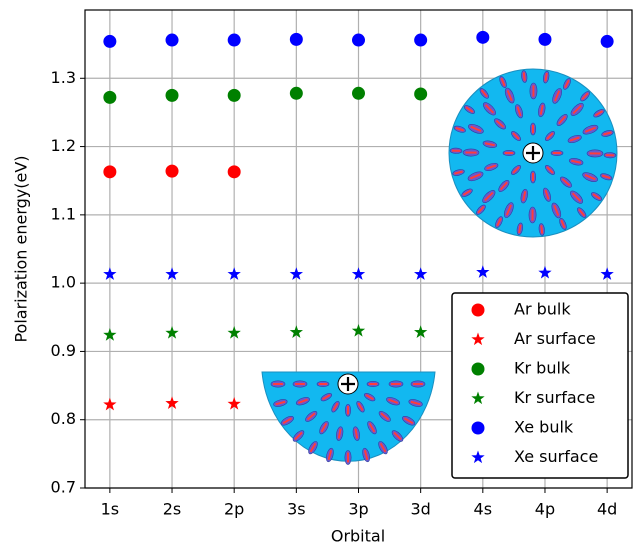 The height and width of the screenshot is (546, 634). What do you see at coordinates (545, 509) in the screenshot?
I see `x-tick-label: 4p` at bounding box center [545, 509].